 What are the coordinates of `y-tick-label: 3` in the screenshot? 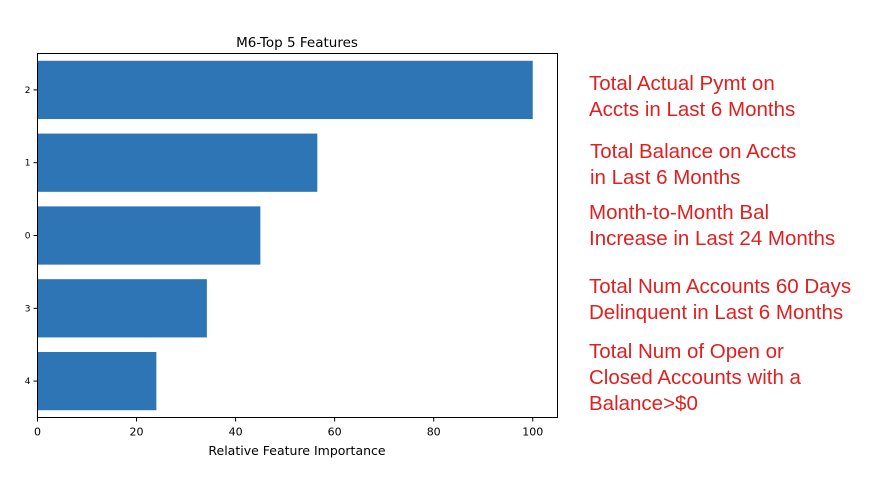 It's located at (28, 309).